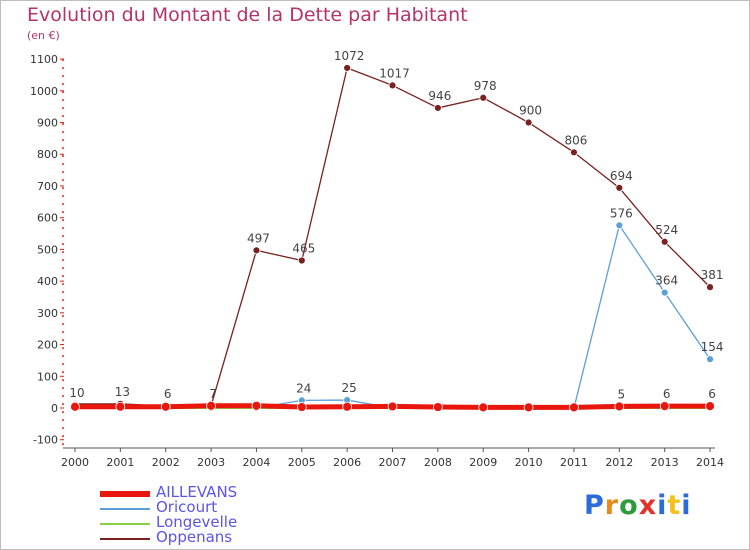  Describe the element at coordinates (612, 505) in the screenshot. I see `logo-letter: r` at that location.